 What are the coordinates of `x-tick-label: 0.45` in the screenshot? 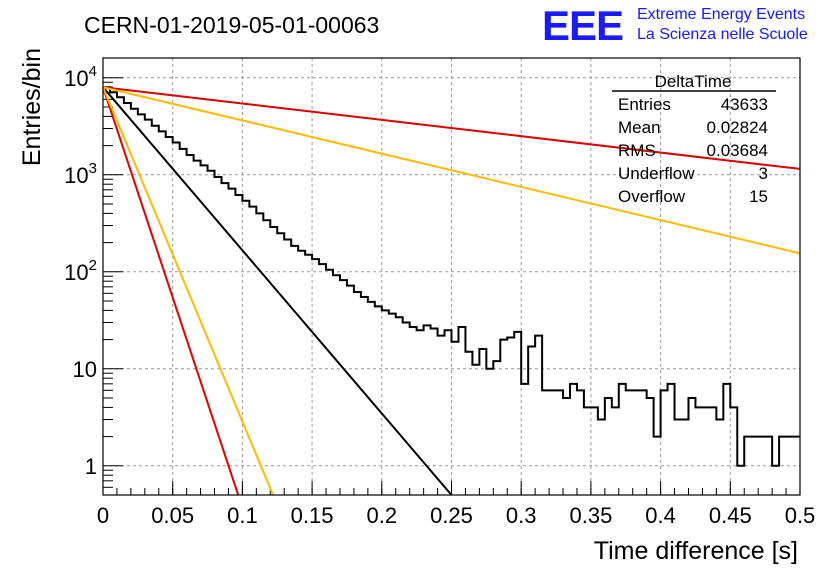 It's located at (730, 515).